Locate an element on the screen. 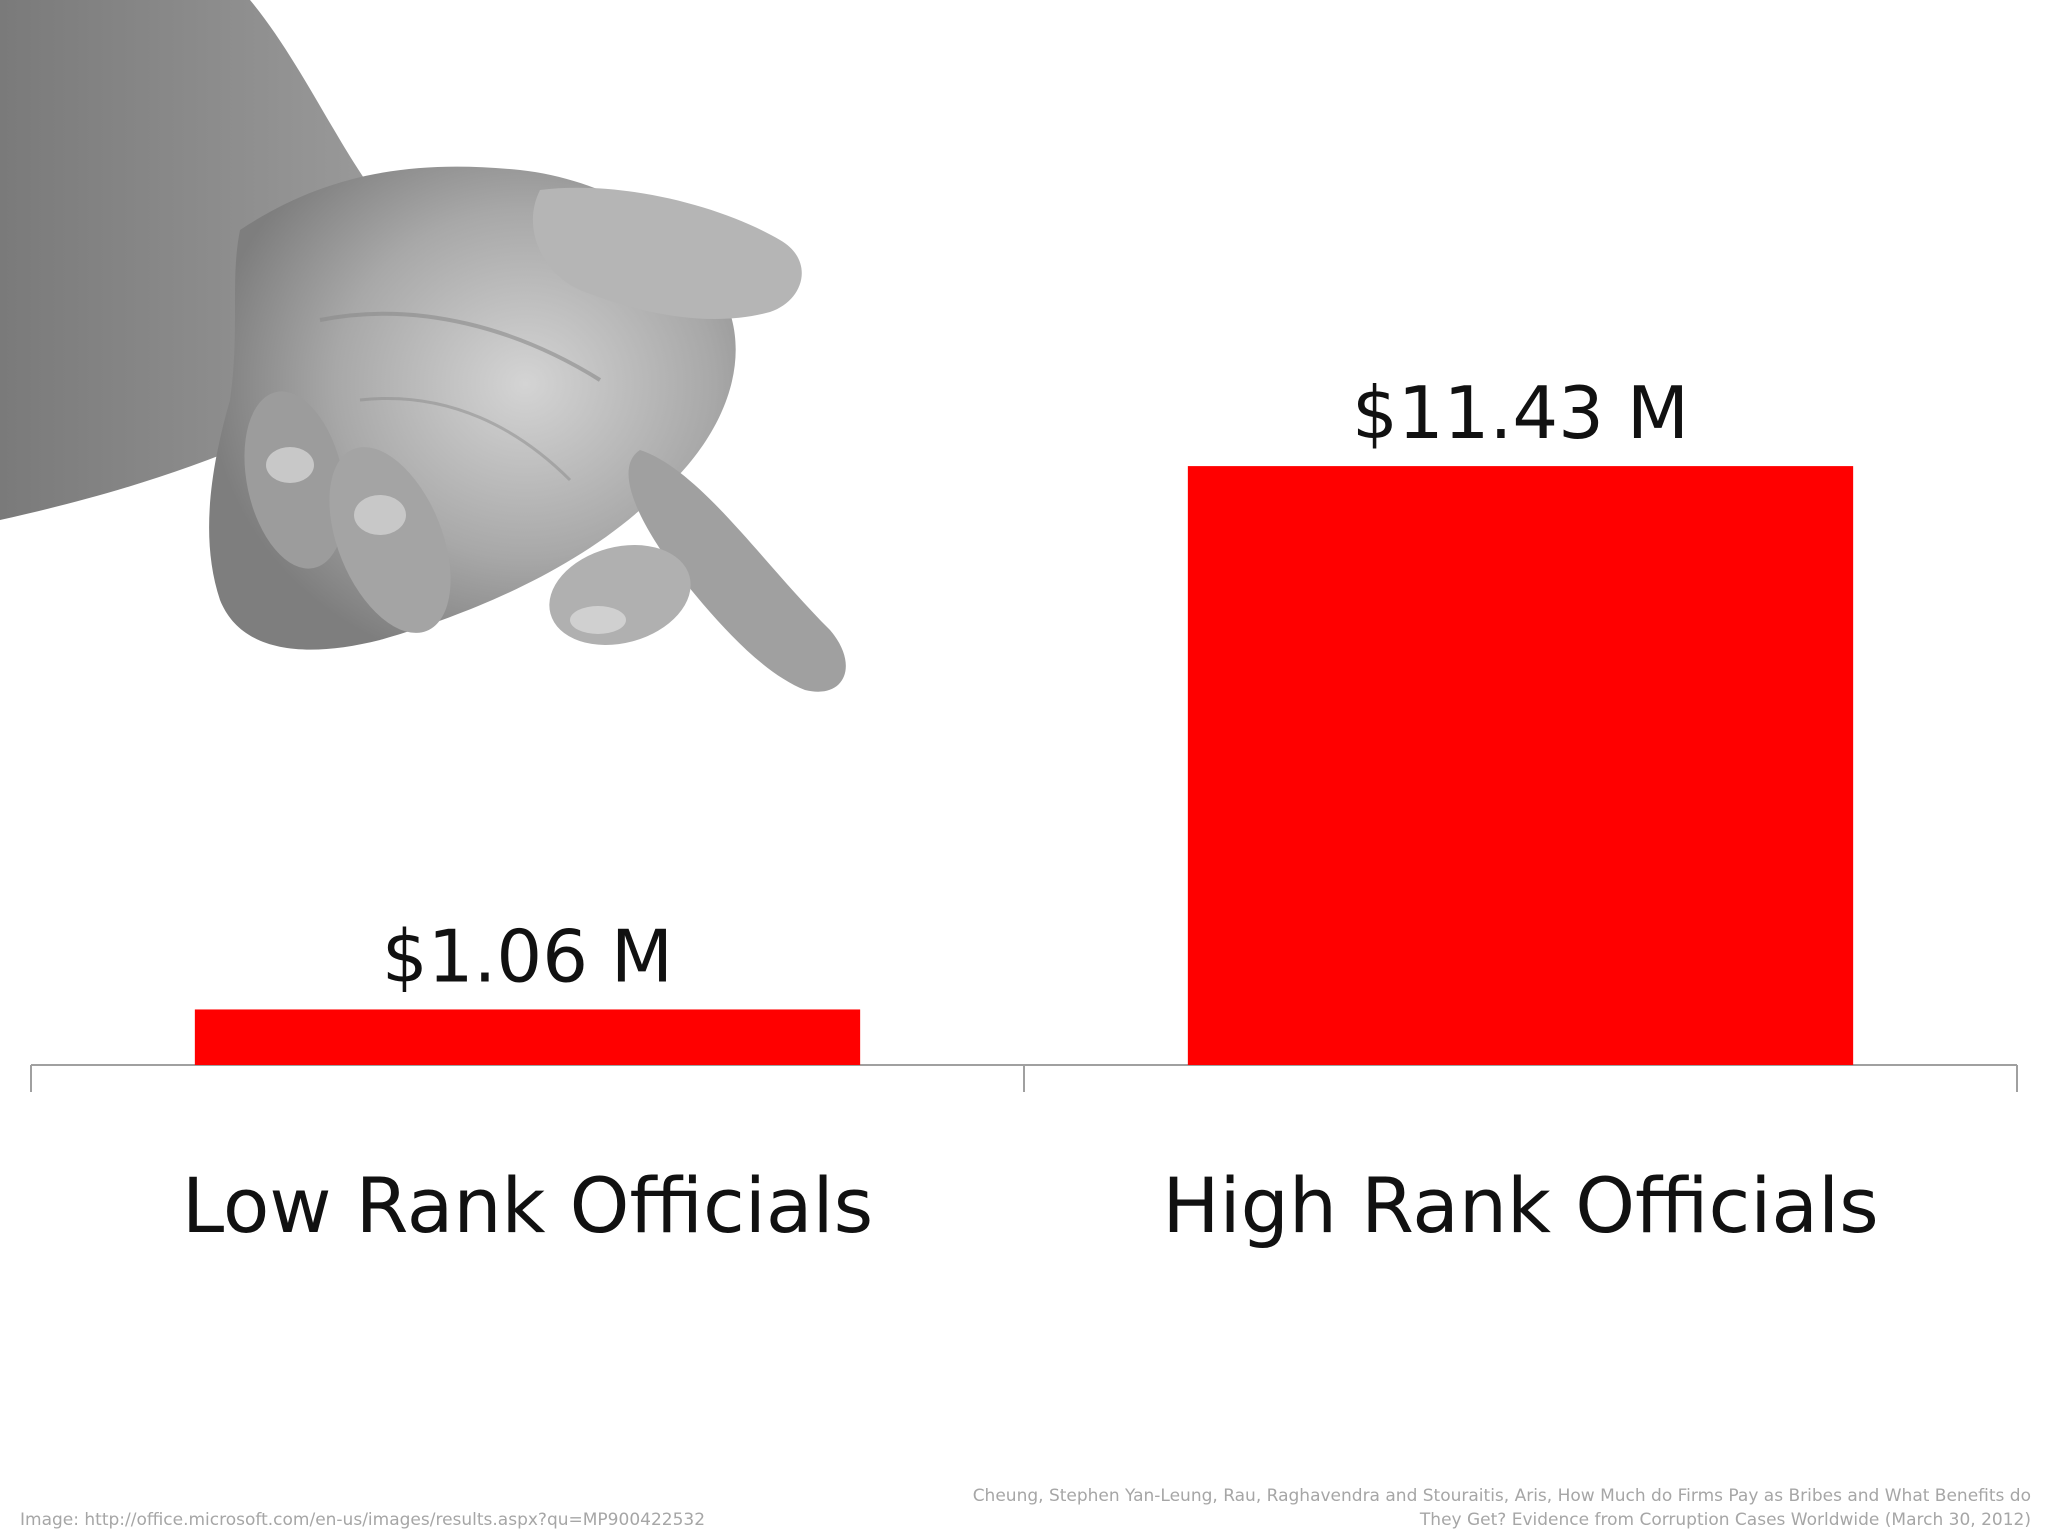  category-label-high-rank: High Rank Officials is located at coordinates (1520, 1205).